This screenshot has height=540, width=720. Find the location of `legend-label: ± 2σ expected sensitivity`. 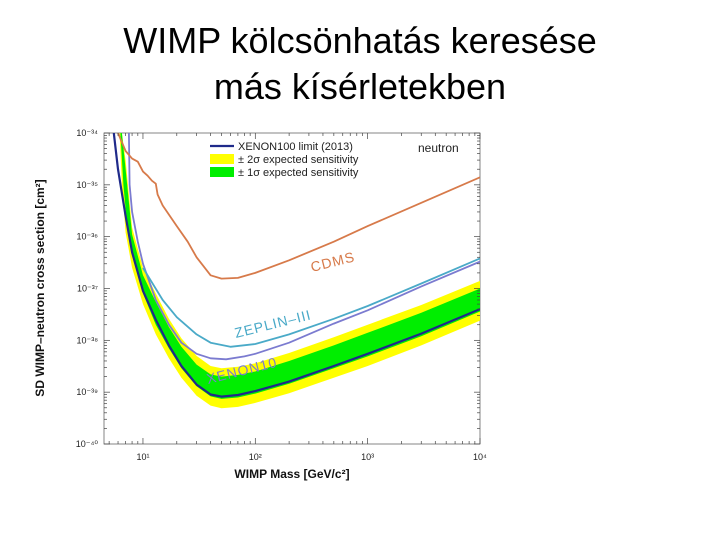

legend-label: ± 2σ expected sensitivity is located at coordinates (298, 160).